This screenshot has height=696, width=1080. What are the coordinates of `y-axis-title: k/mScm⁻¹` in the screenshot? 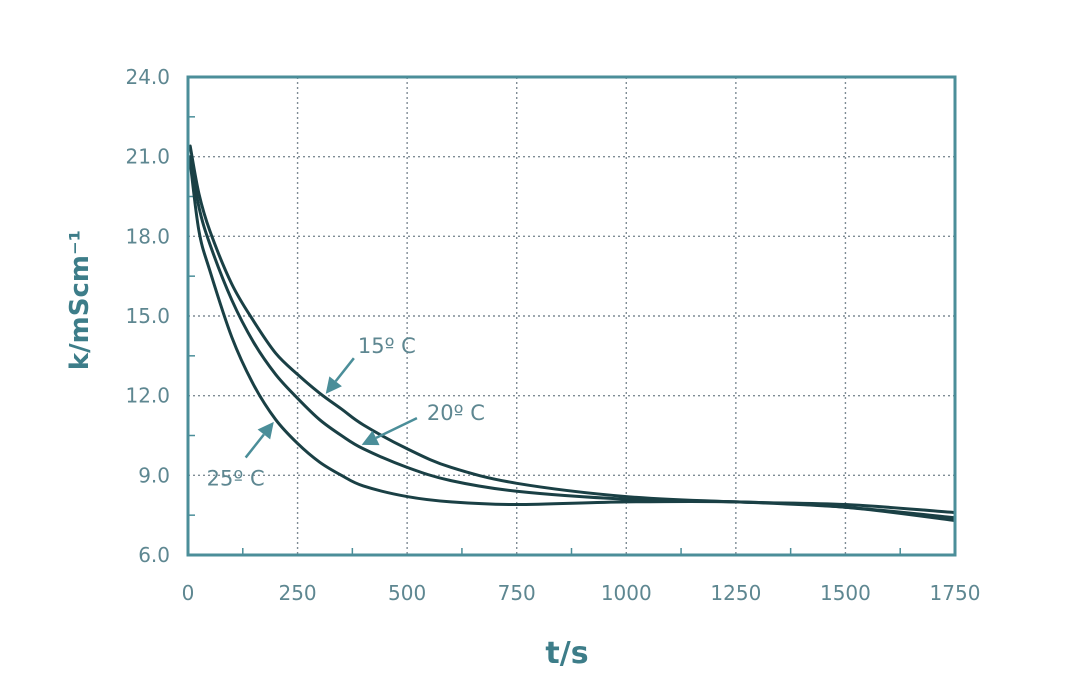 It's located at (80, 300).